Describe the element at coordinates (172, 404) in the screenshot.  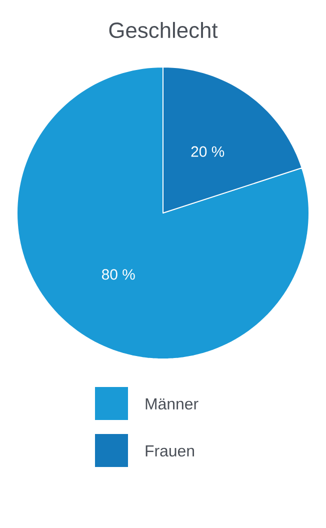
I see `legend-label: Männer` at that location.